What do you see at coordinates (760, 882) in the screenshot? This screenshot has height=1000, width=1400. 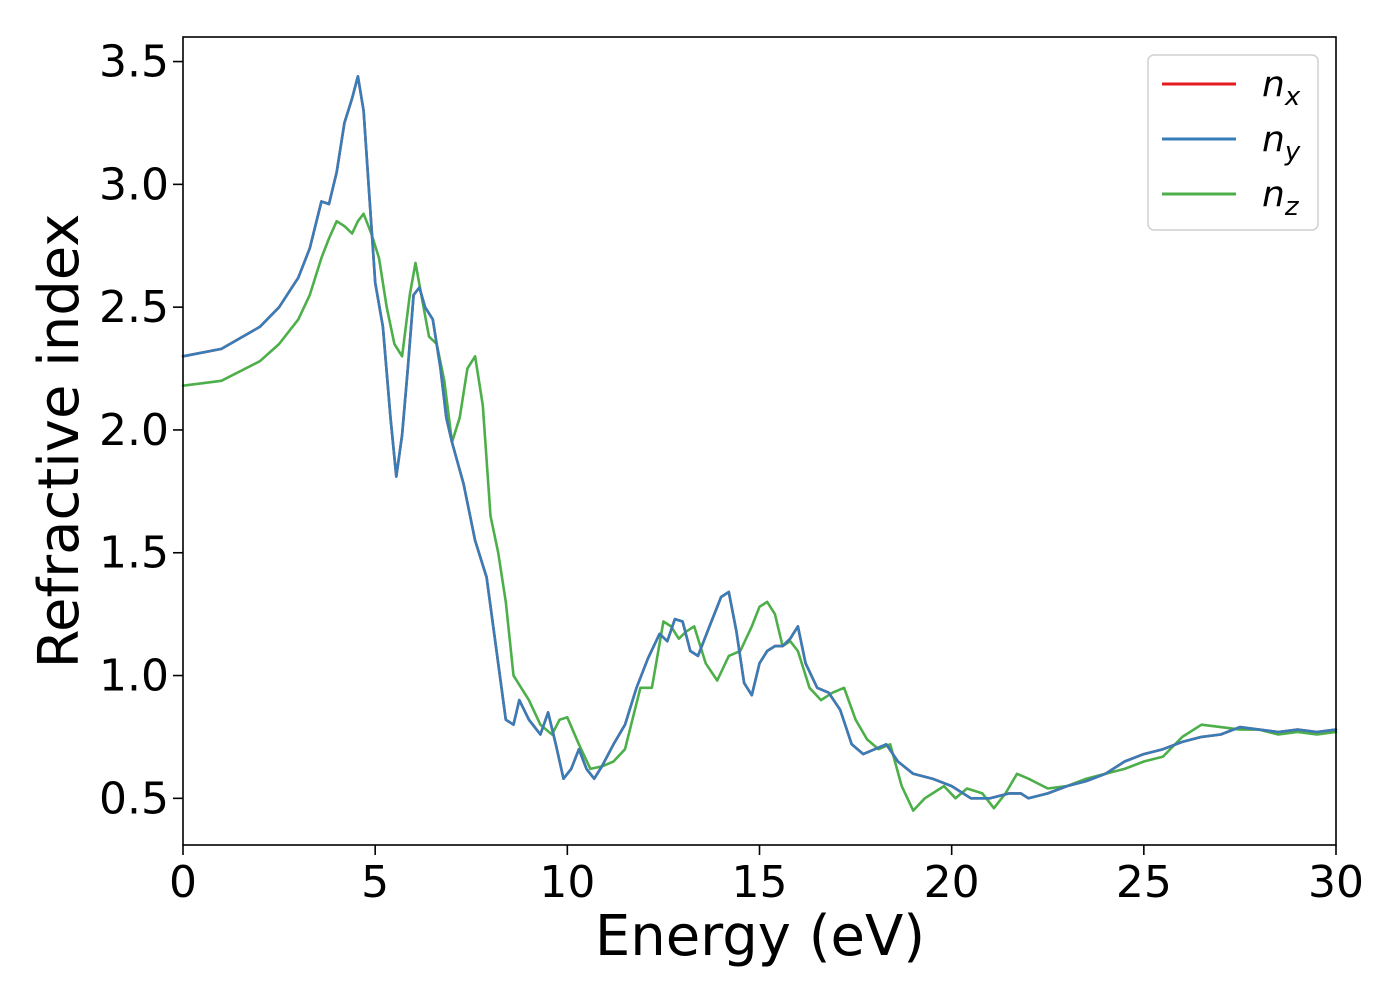 I see `x-tick-label: 15` at bounding box center [760, 882].